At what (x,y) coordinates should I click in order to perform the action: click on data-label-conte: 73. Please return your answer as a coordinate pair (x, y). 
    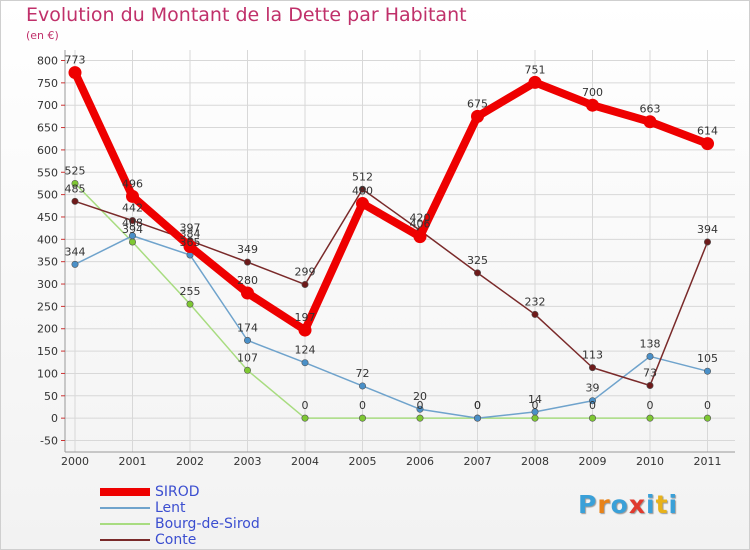
    Looking at the image, I should click on (650, 373).